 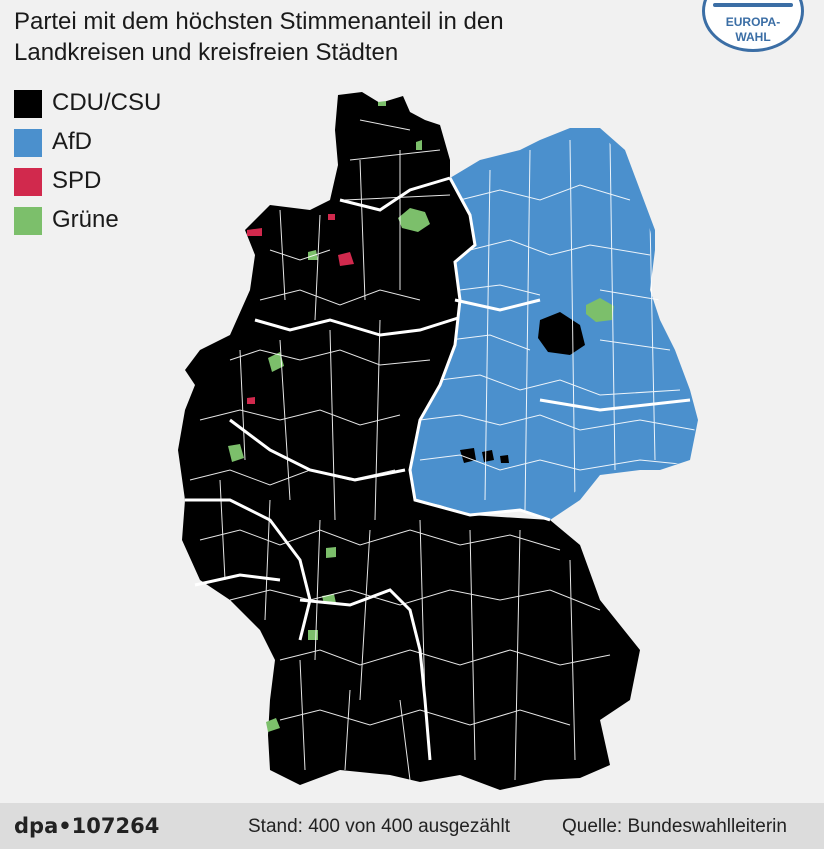 I want to click on legend-swatch-cdu-csu, so click(x=28, y=104).